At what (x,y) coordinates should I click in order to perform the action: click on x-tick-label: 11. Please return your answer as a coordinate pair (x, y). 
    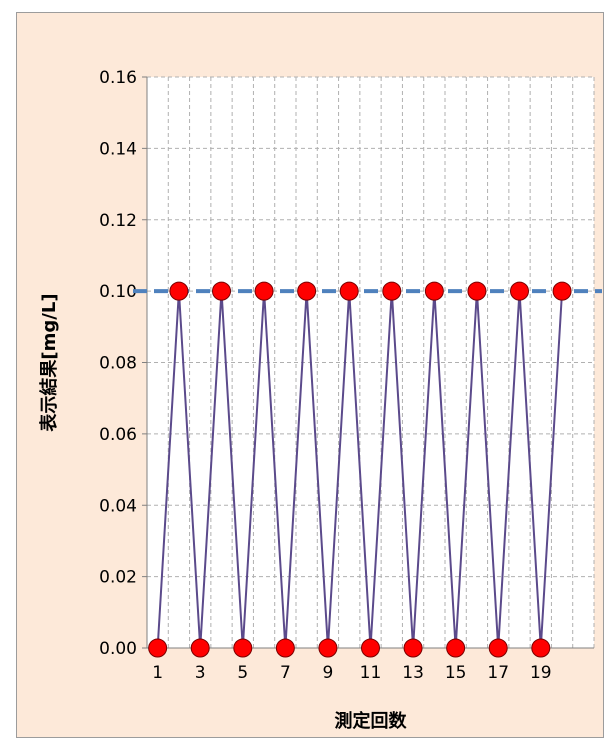
    Looking at the image, I should click on (371, 673).